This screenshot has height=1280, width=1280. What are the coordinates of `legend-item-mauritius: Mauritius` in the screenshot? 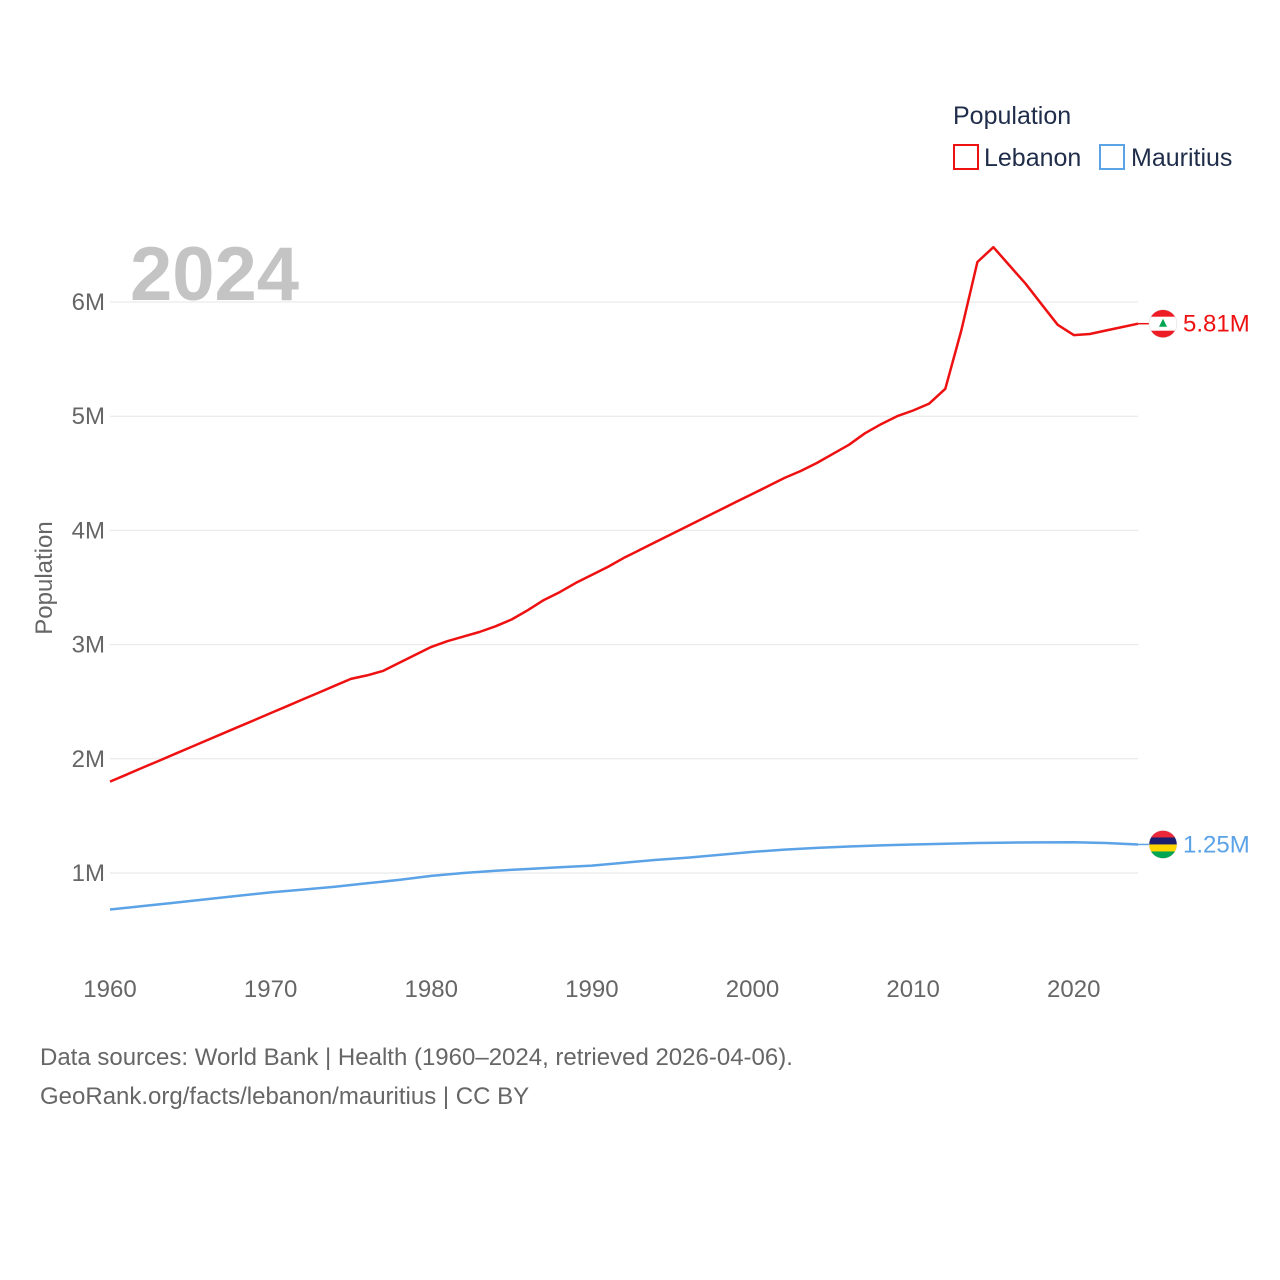 It's located at (1165, 158).